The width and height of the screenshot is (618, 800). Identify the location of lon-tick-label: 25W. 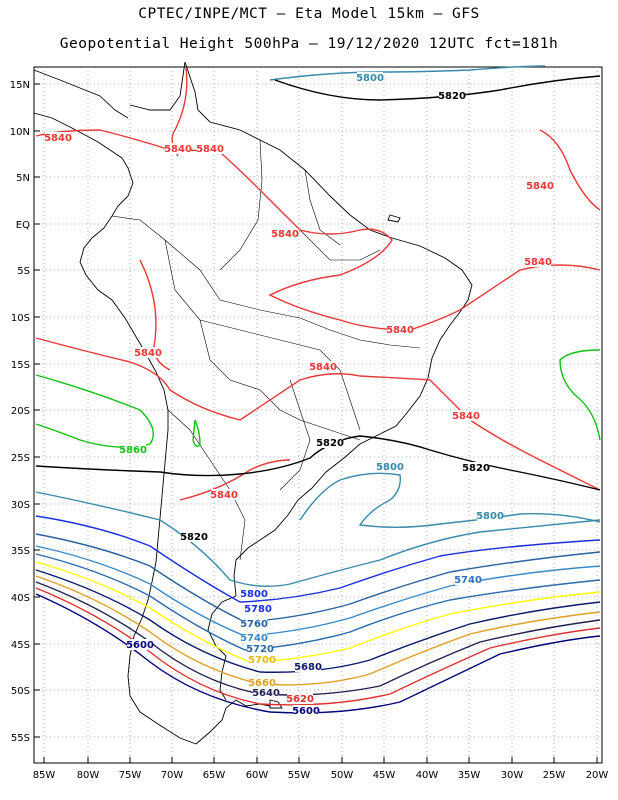
(554, 775).